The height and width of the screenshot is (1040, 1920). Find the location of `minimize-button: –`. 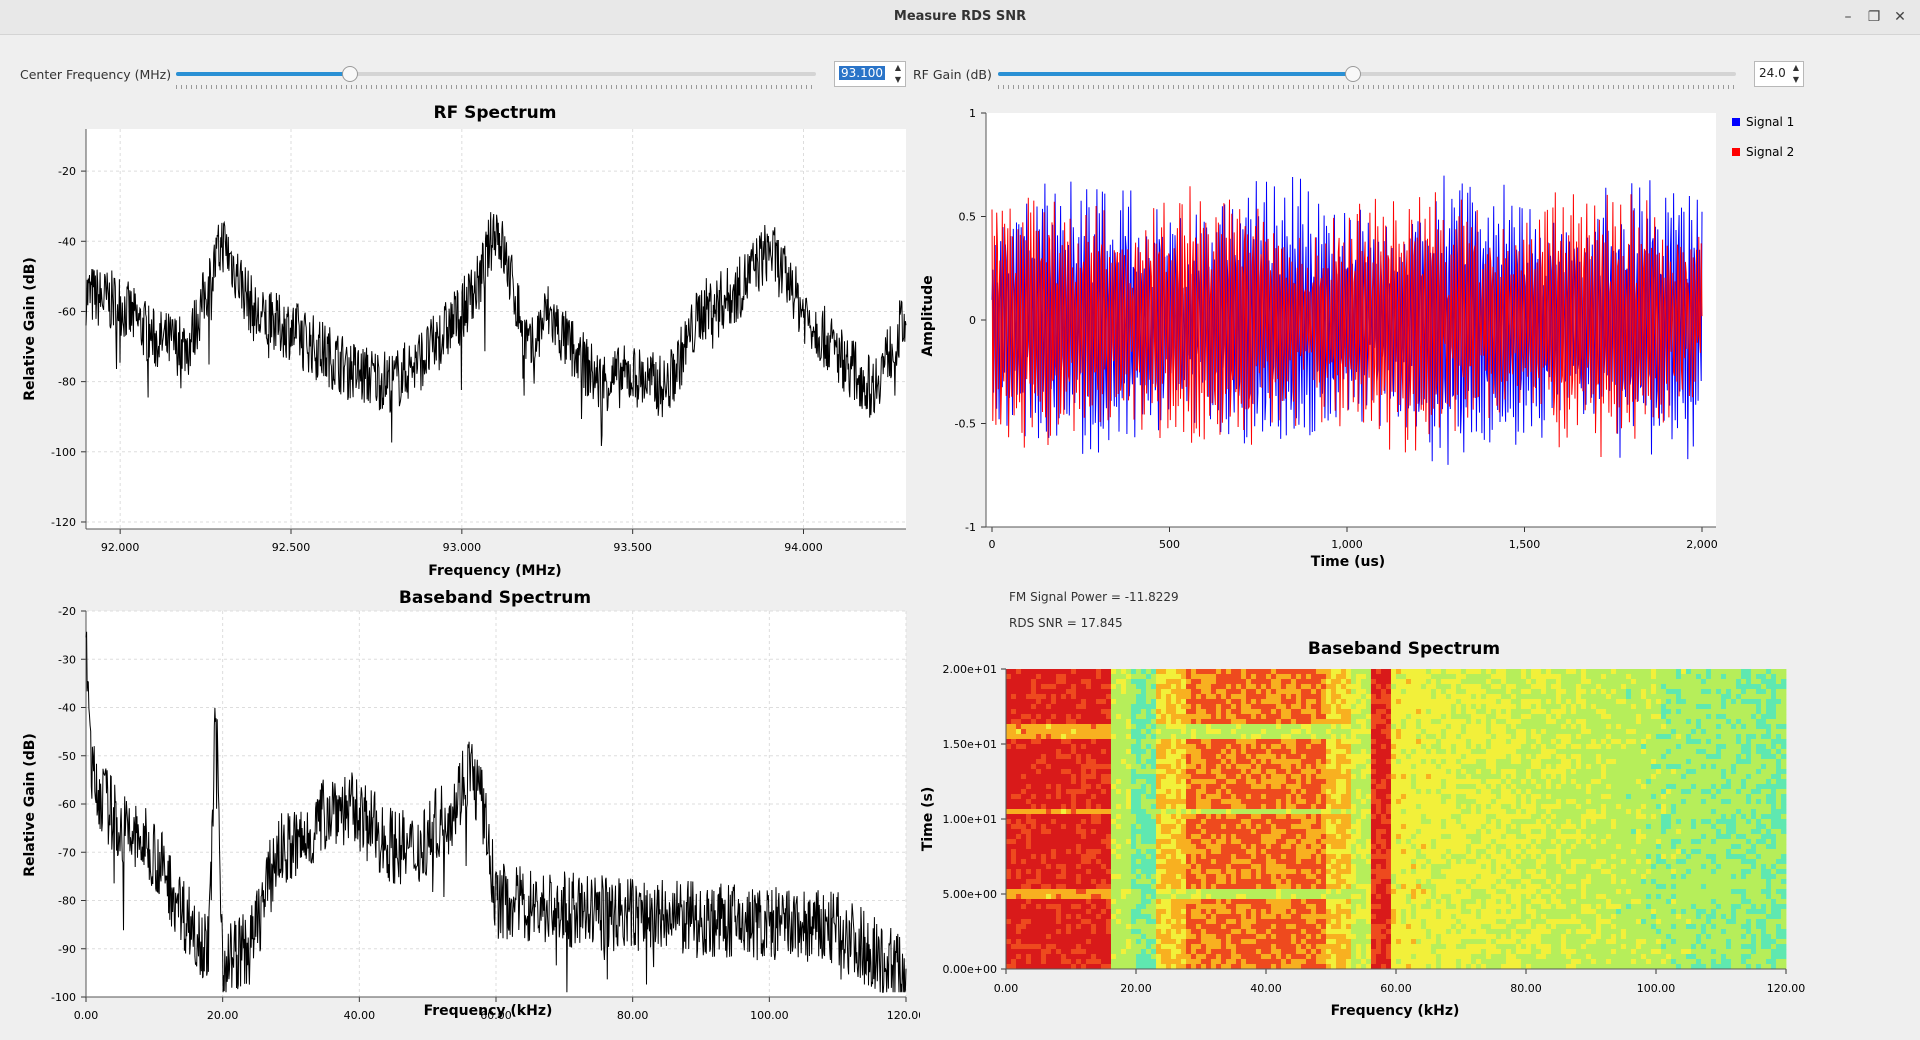

minimize-button: – is located at coordinates (1848, 17).